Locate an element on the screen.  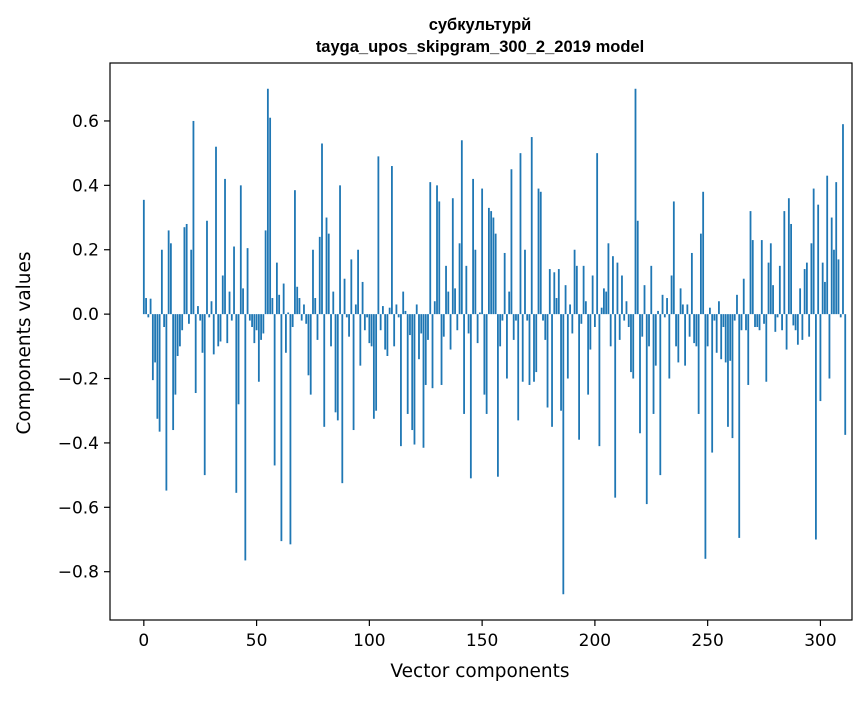
x-axis: 0 50 100 150 200 250 300 is located at coordinates (487, 635).